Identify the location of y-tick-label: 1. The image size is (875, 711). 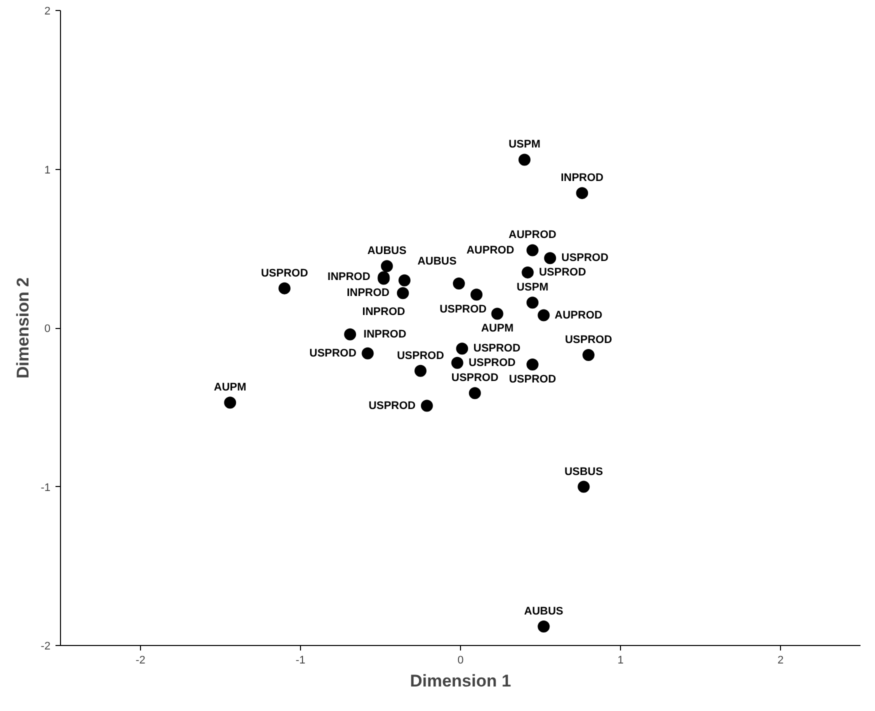
(47, 170).